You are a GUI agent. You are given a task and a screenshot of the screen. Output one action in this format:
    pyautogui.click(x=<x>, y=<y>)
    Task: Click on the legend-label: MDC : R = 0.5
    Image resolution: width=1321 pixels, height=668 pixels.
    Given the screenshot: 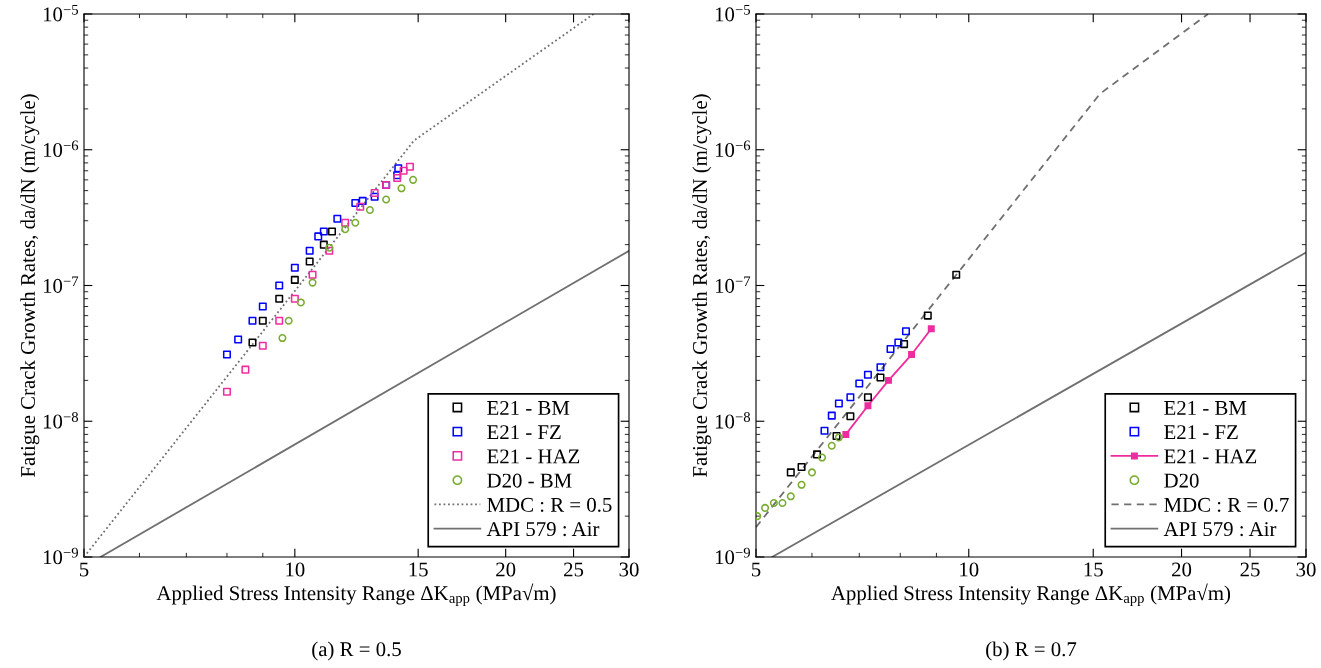 What is the action you would take?
    pyautogui.click(x=549, y=504)
    